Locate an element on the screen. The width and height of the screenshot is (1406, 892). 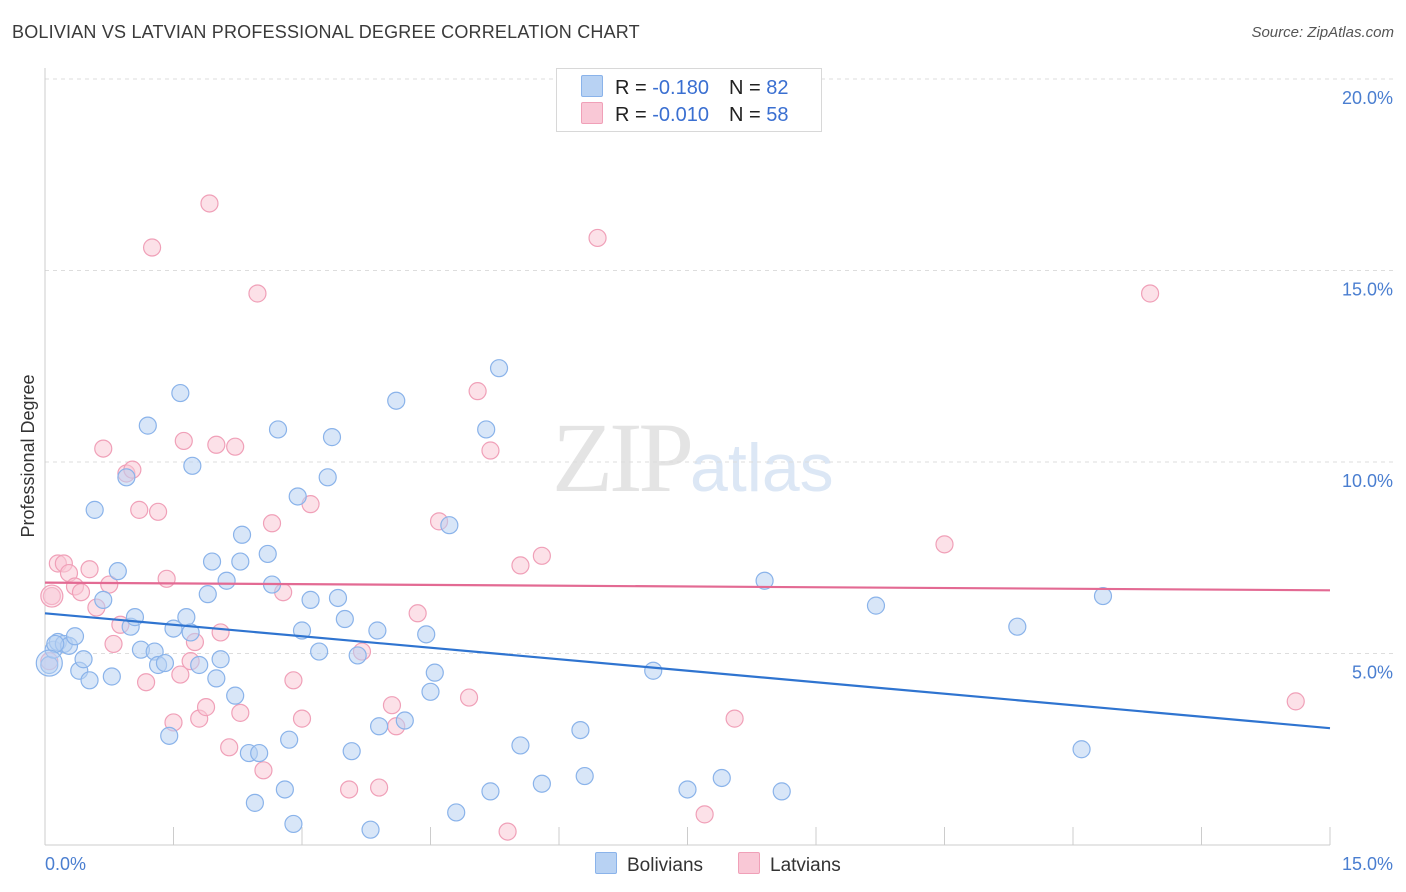
latvians-swatch is located at coordinates (592, 113).